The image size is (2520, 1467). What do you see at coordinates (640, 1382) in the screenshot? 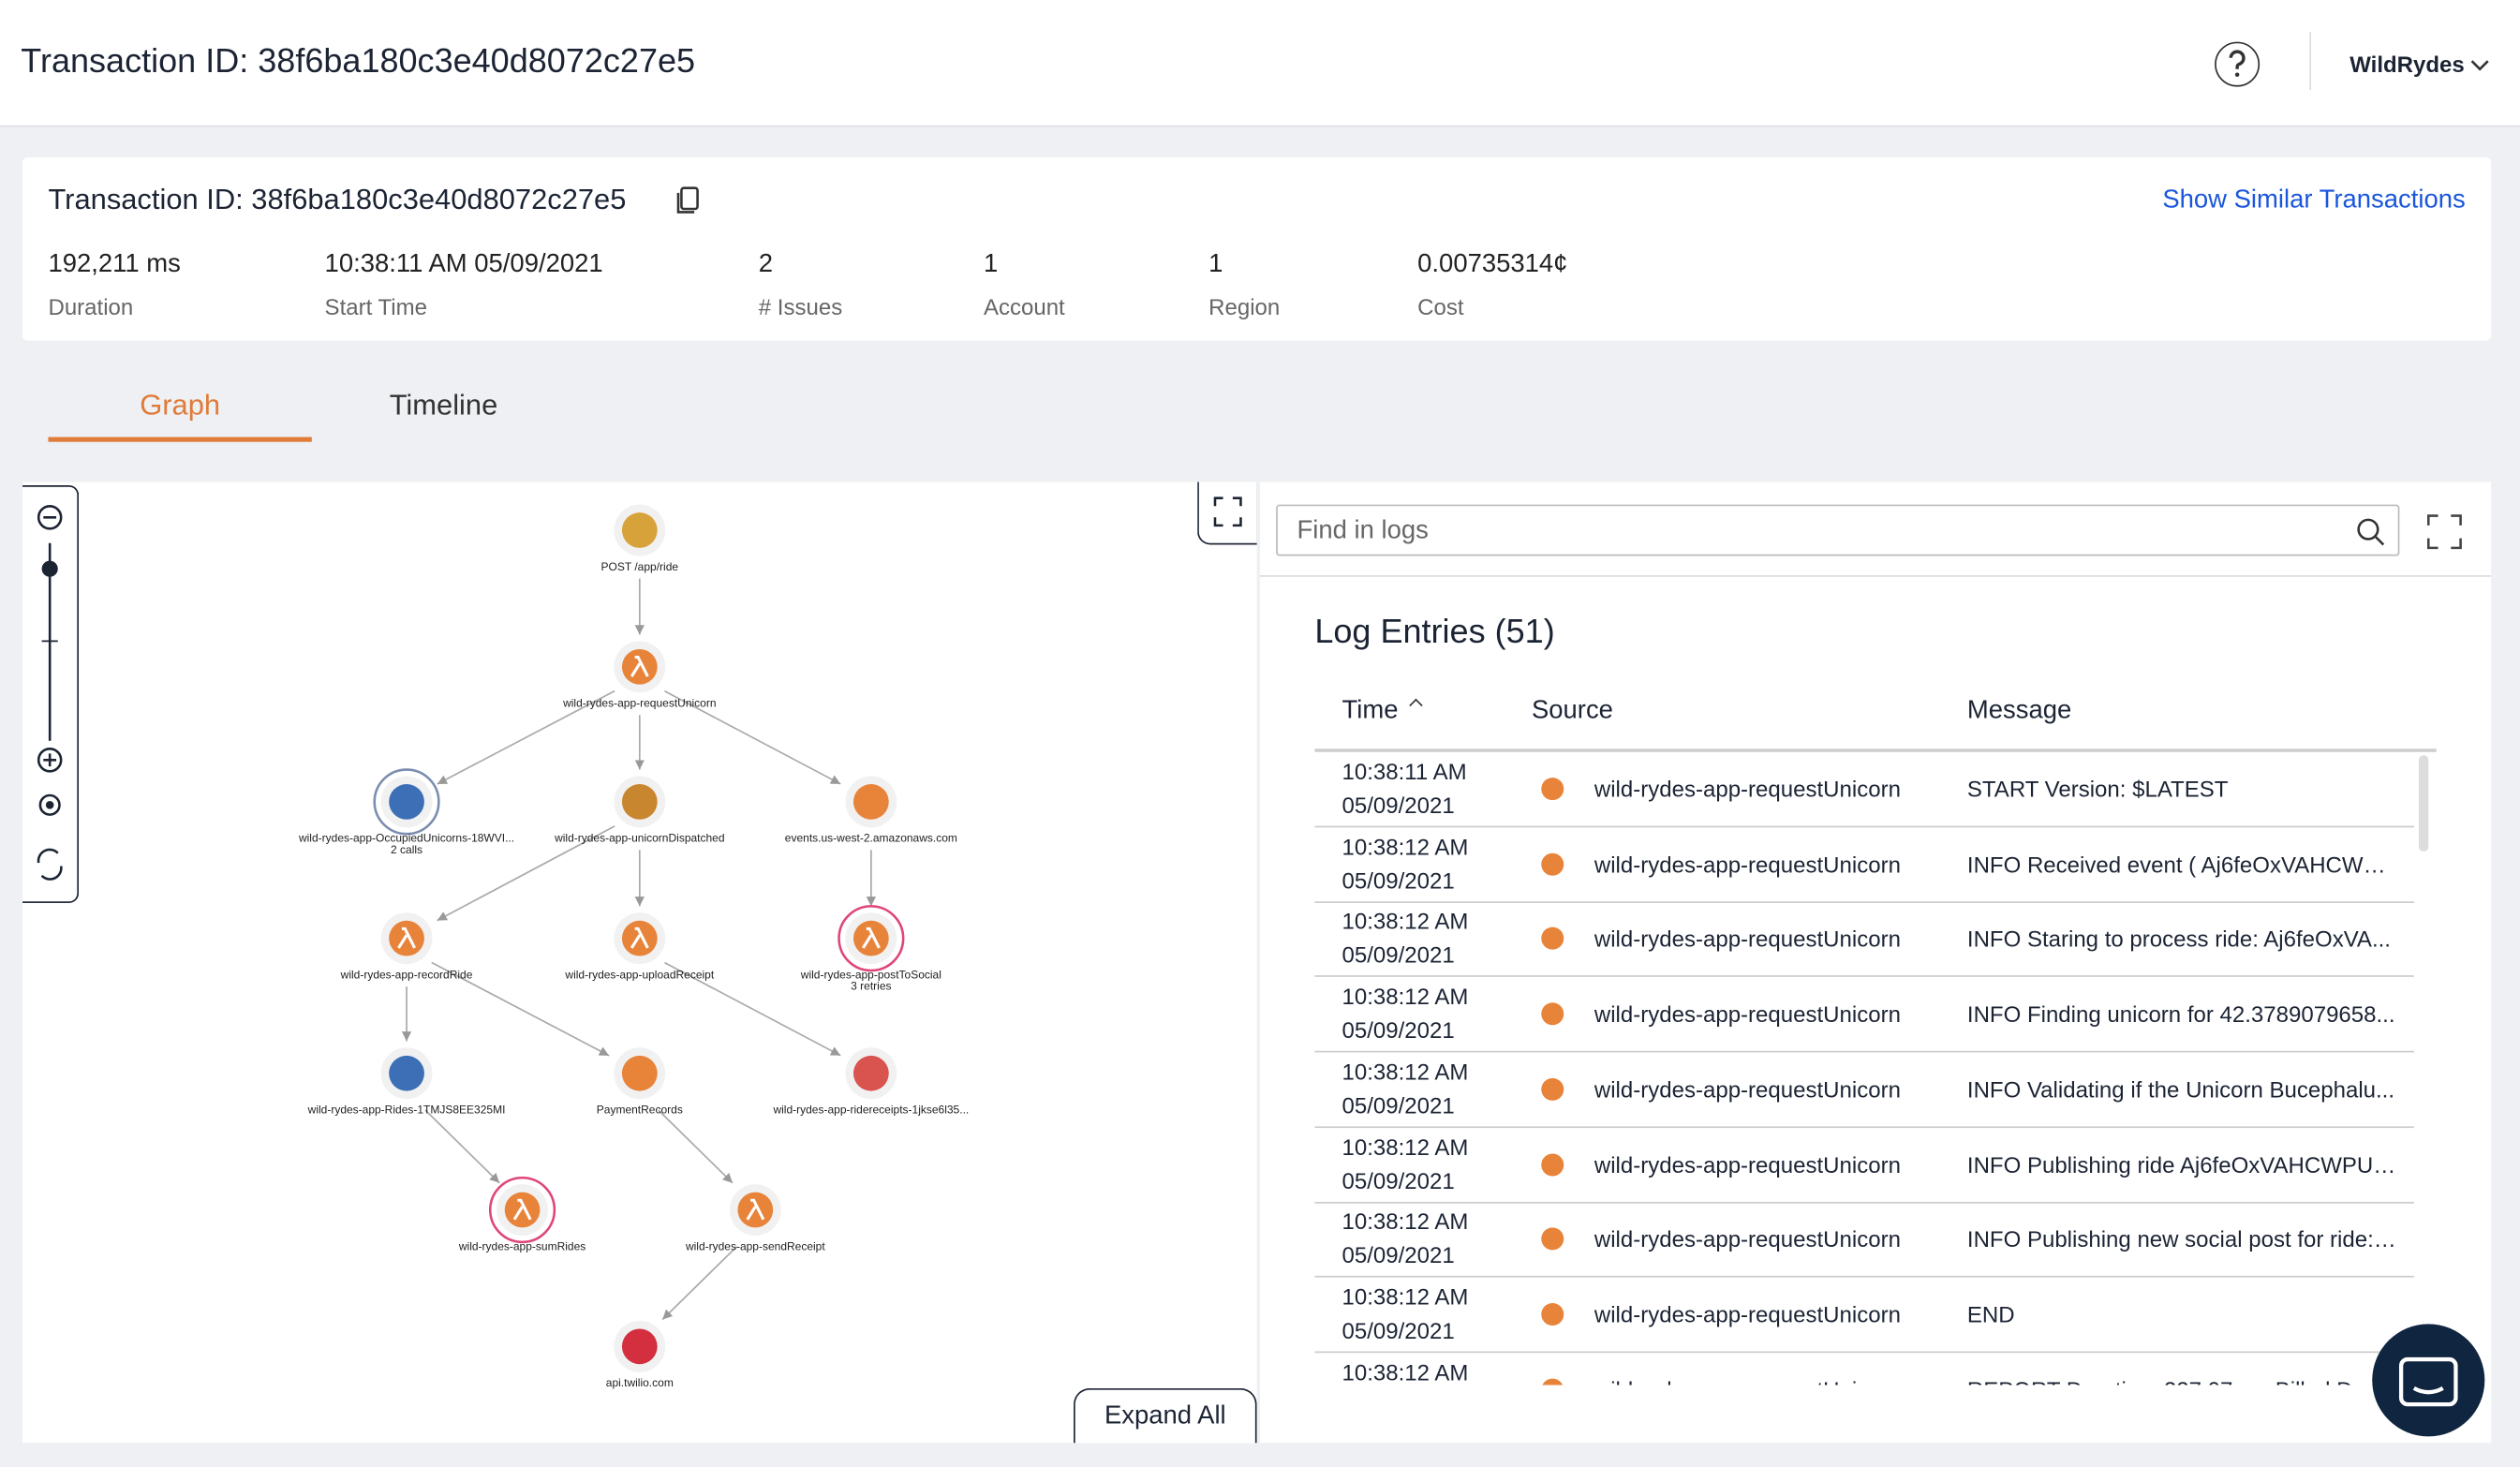
I see `node-label: api.twilio.com` at bounding box center [640, 1382].